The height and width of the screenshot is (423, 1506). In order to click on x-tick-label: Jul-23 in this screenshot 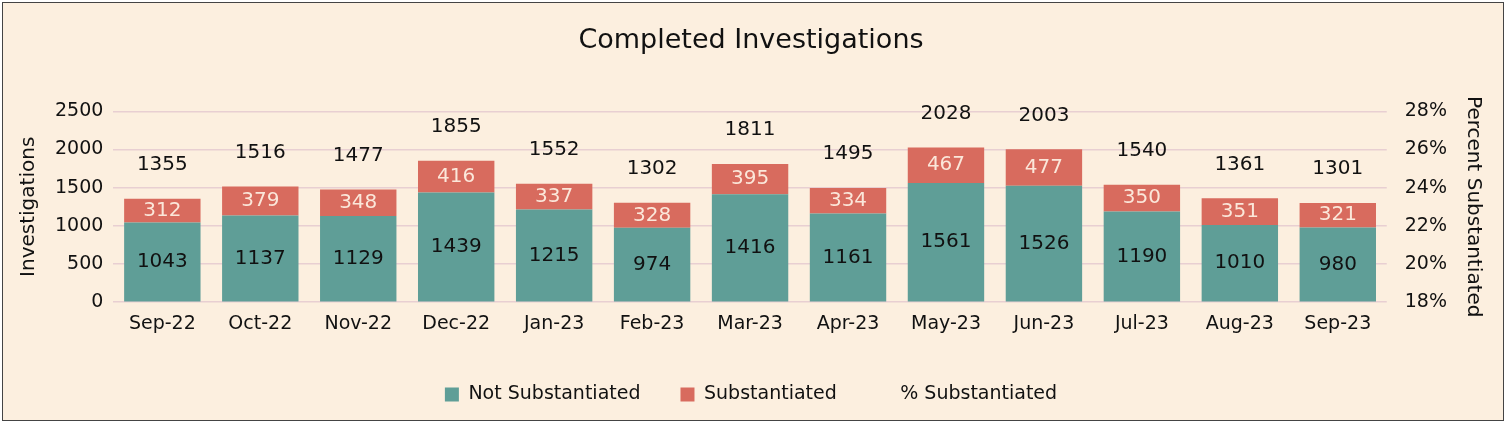, I will do `click(1141, 321)`.